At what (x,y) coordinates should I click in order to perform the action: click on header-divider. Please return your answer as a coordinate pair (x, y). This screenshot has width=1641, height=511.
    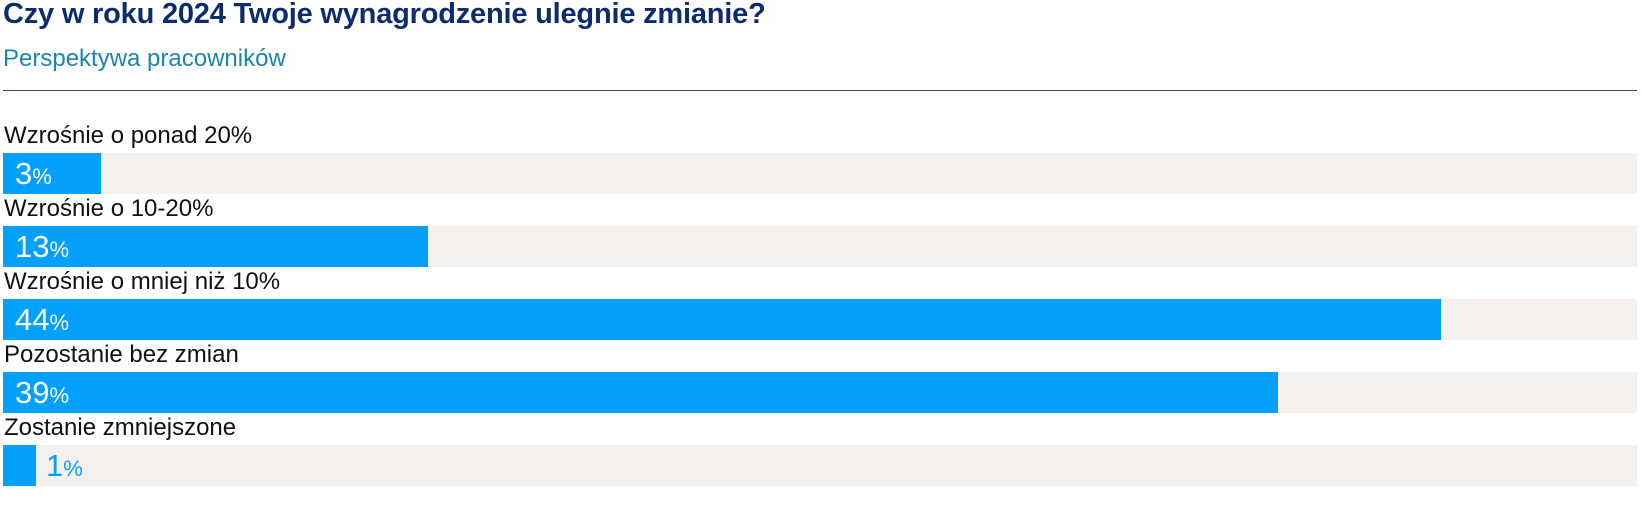
    Looking at the image, I should click on (820, 90).